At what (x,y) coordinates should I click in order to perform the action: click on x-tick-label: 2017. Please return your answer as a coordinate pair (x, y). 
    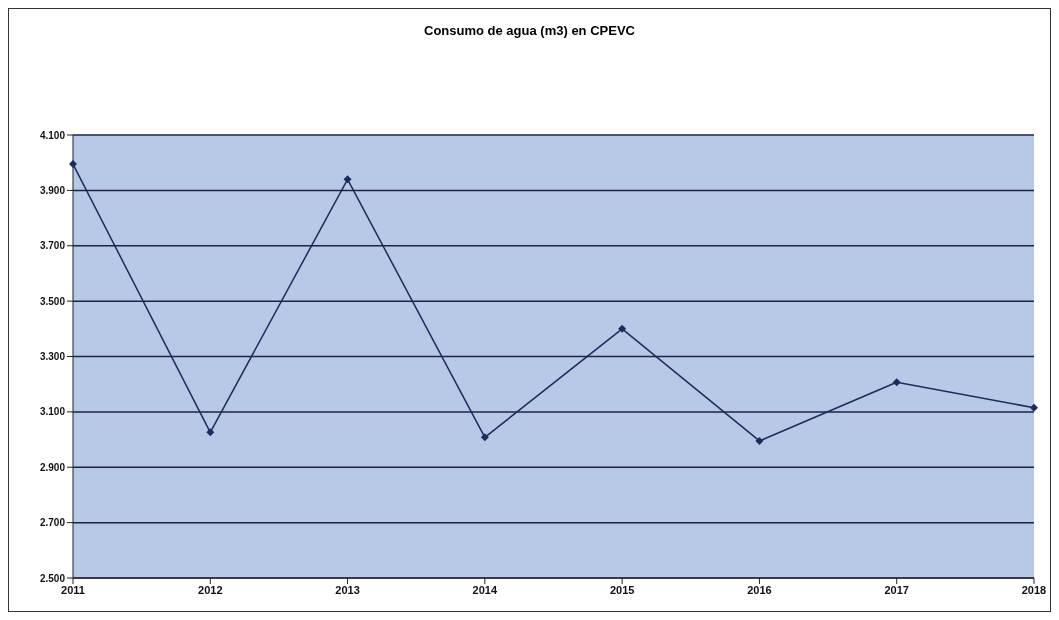
    Looking at the image, I should click on (896, 589).